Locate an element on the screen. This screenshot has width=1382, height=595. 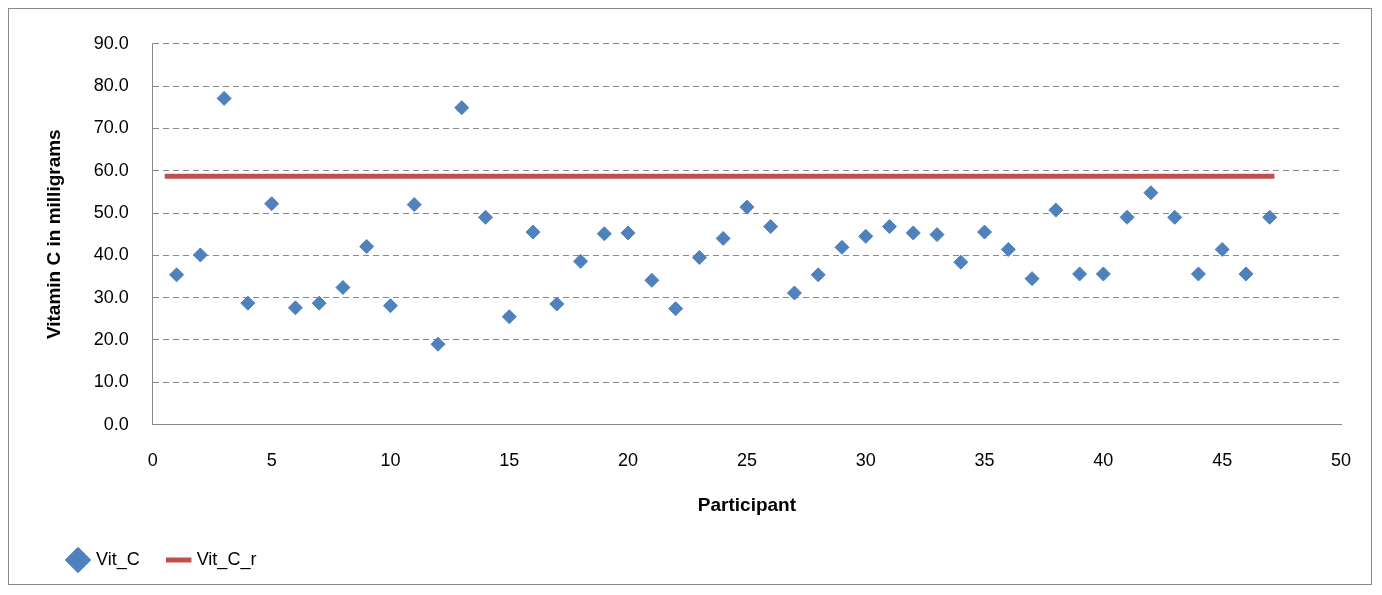
y-tick-label: 0.0 is located at coordinates (116, 423).